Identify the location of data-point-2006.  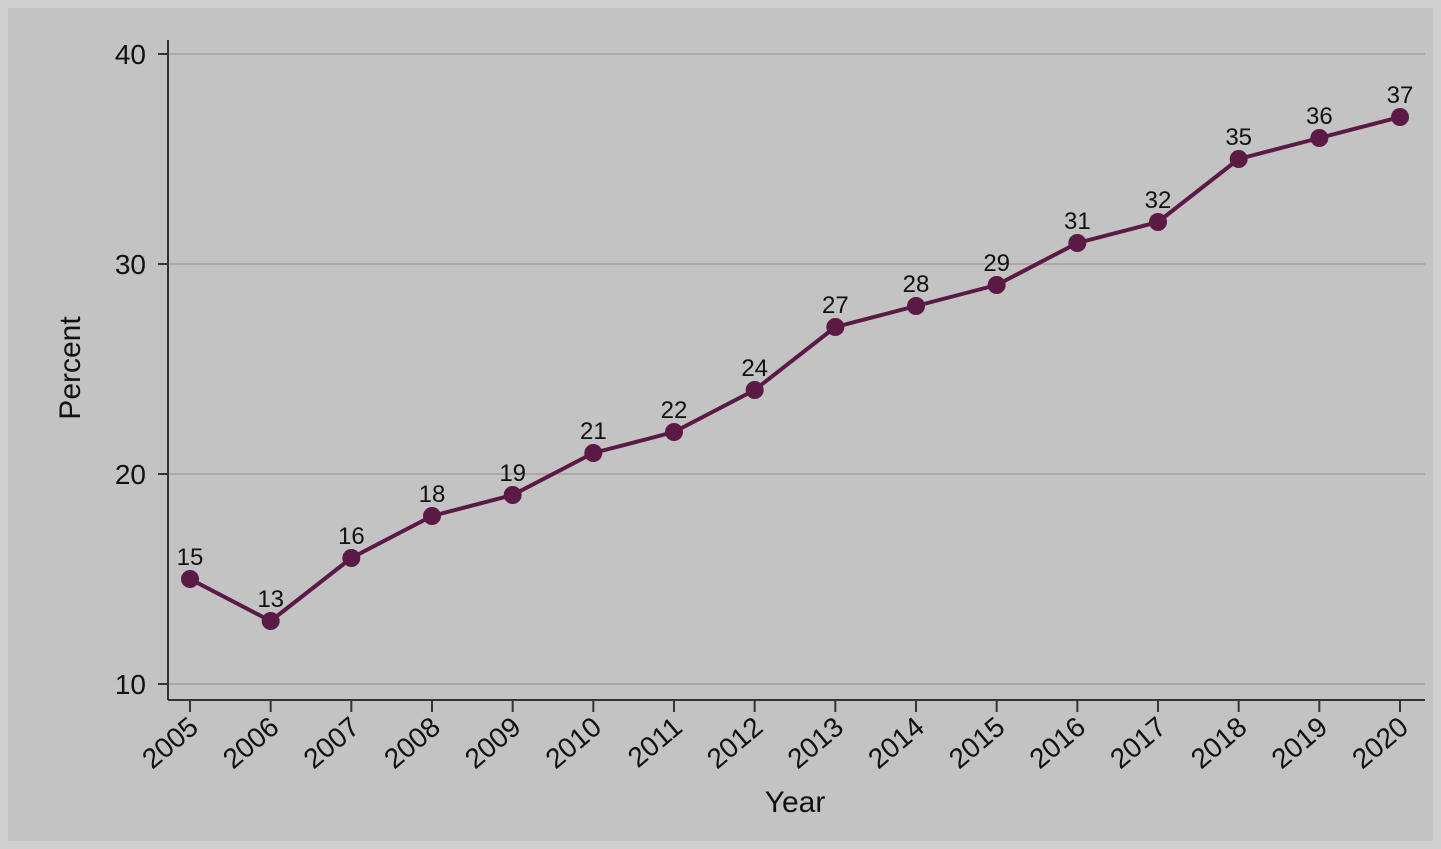
(270, 621).